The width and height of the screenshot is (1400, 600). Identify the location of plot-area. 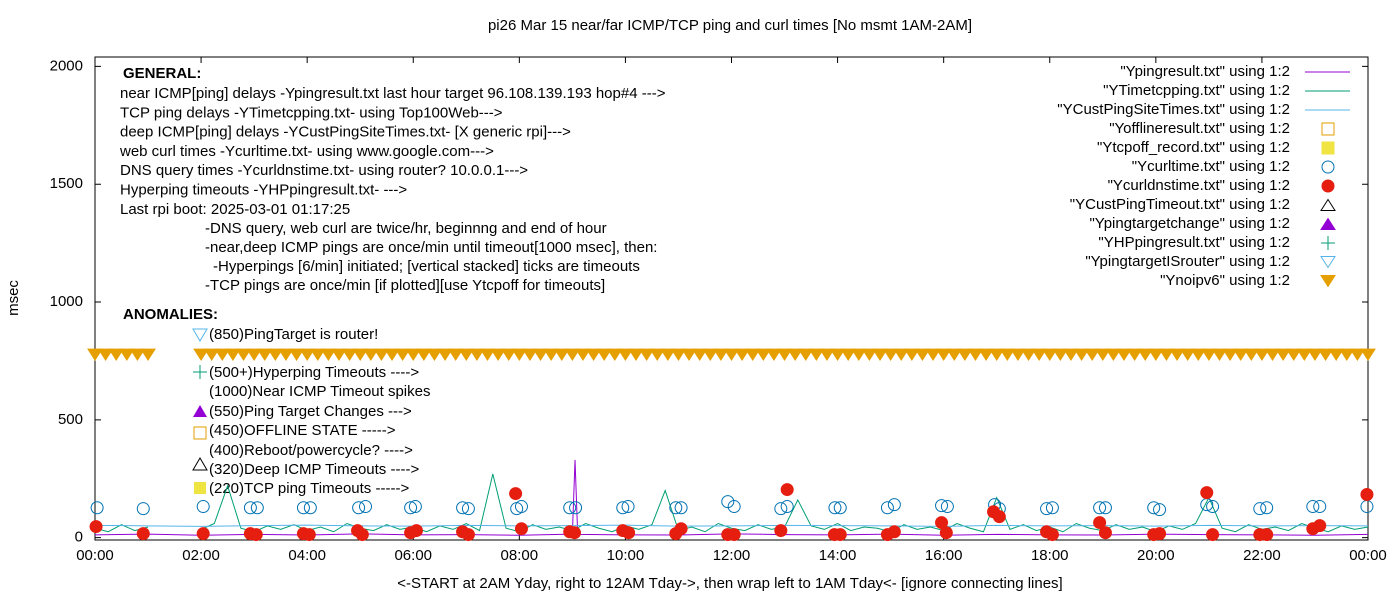
(731, 500).